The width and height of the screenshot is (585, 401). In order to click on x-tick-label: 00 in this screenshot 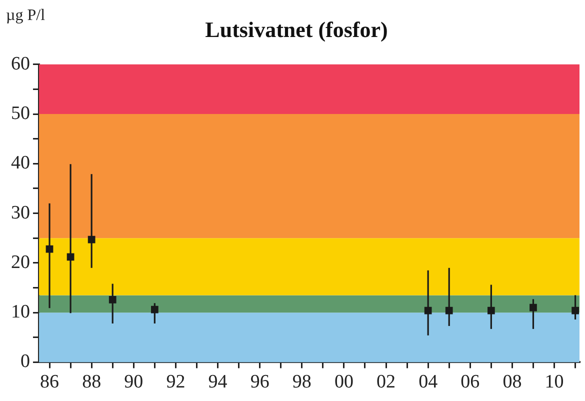, I will do `click(344, 382)`.